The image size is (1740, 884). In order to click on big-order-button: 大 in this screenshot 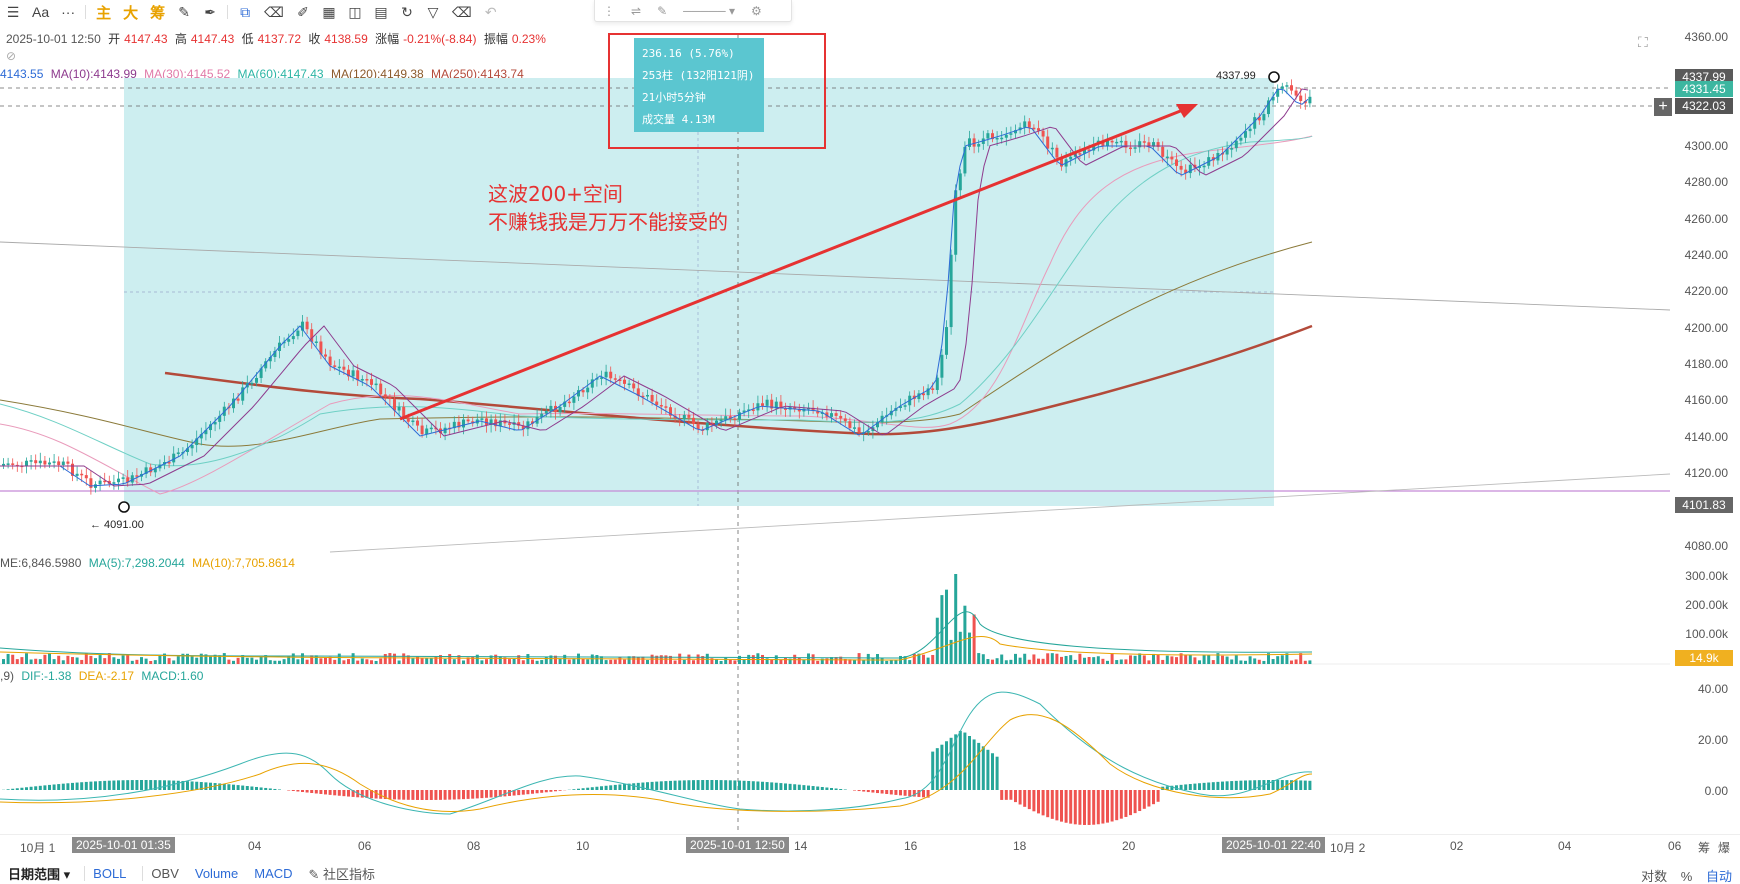, I will do `click(131, 13)`.